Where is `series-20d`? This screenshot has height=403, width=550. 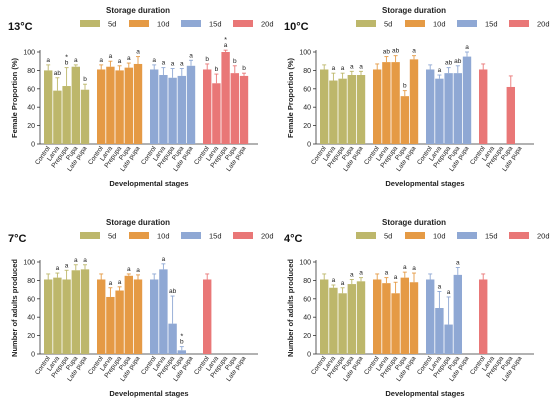
series-20d is located at coordinates (483, 313).